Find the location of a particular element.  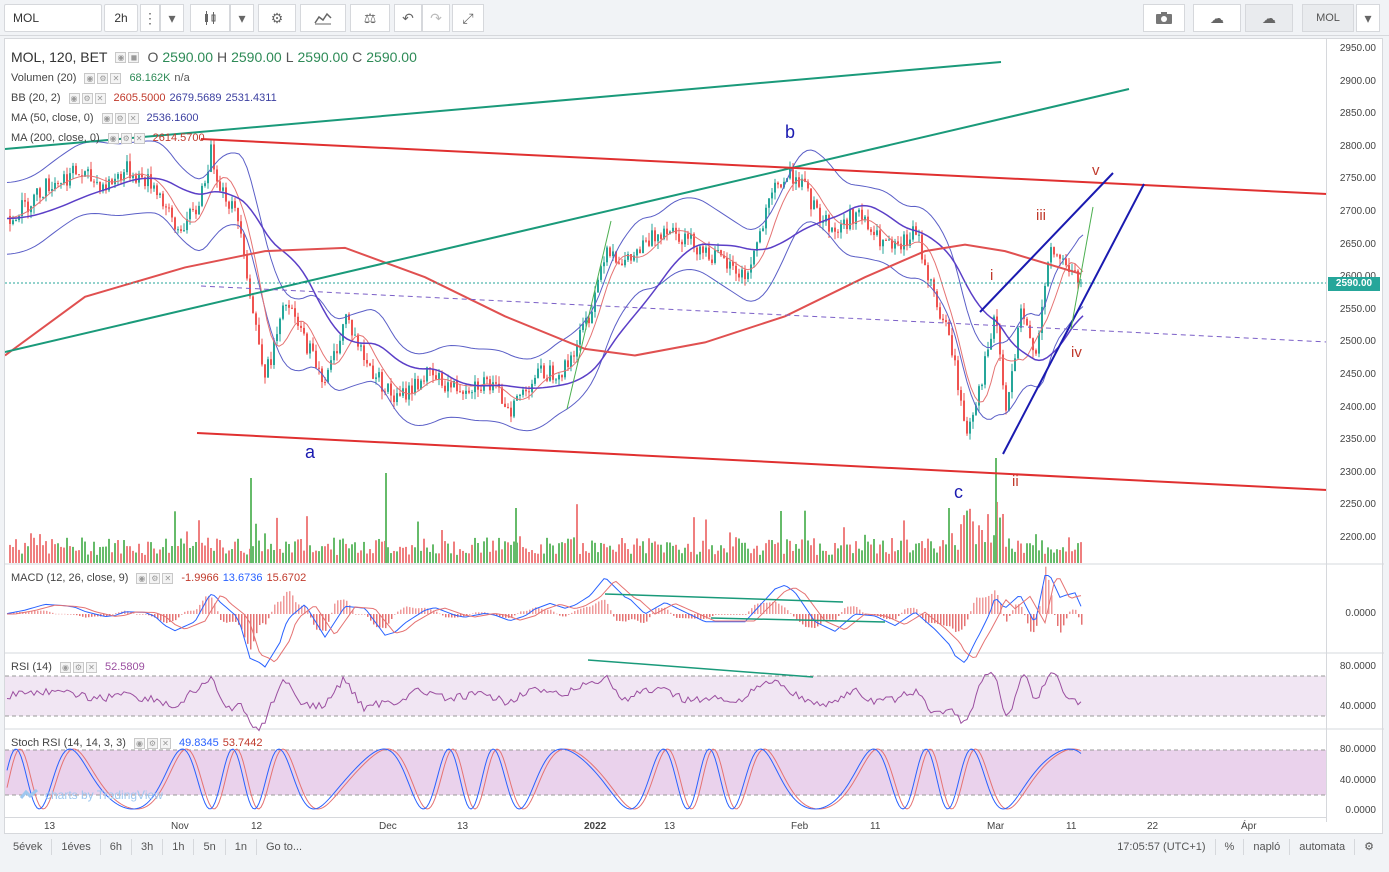

undo-icon: ↶ is located at coordinates (408, 18).